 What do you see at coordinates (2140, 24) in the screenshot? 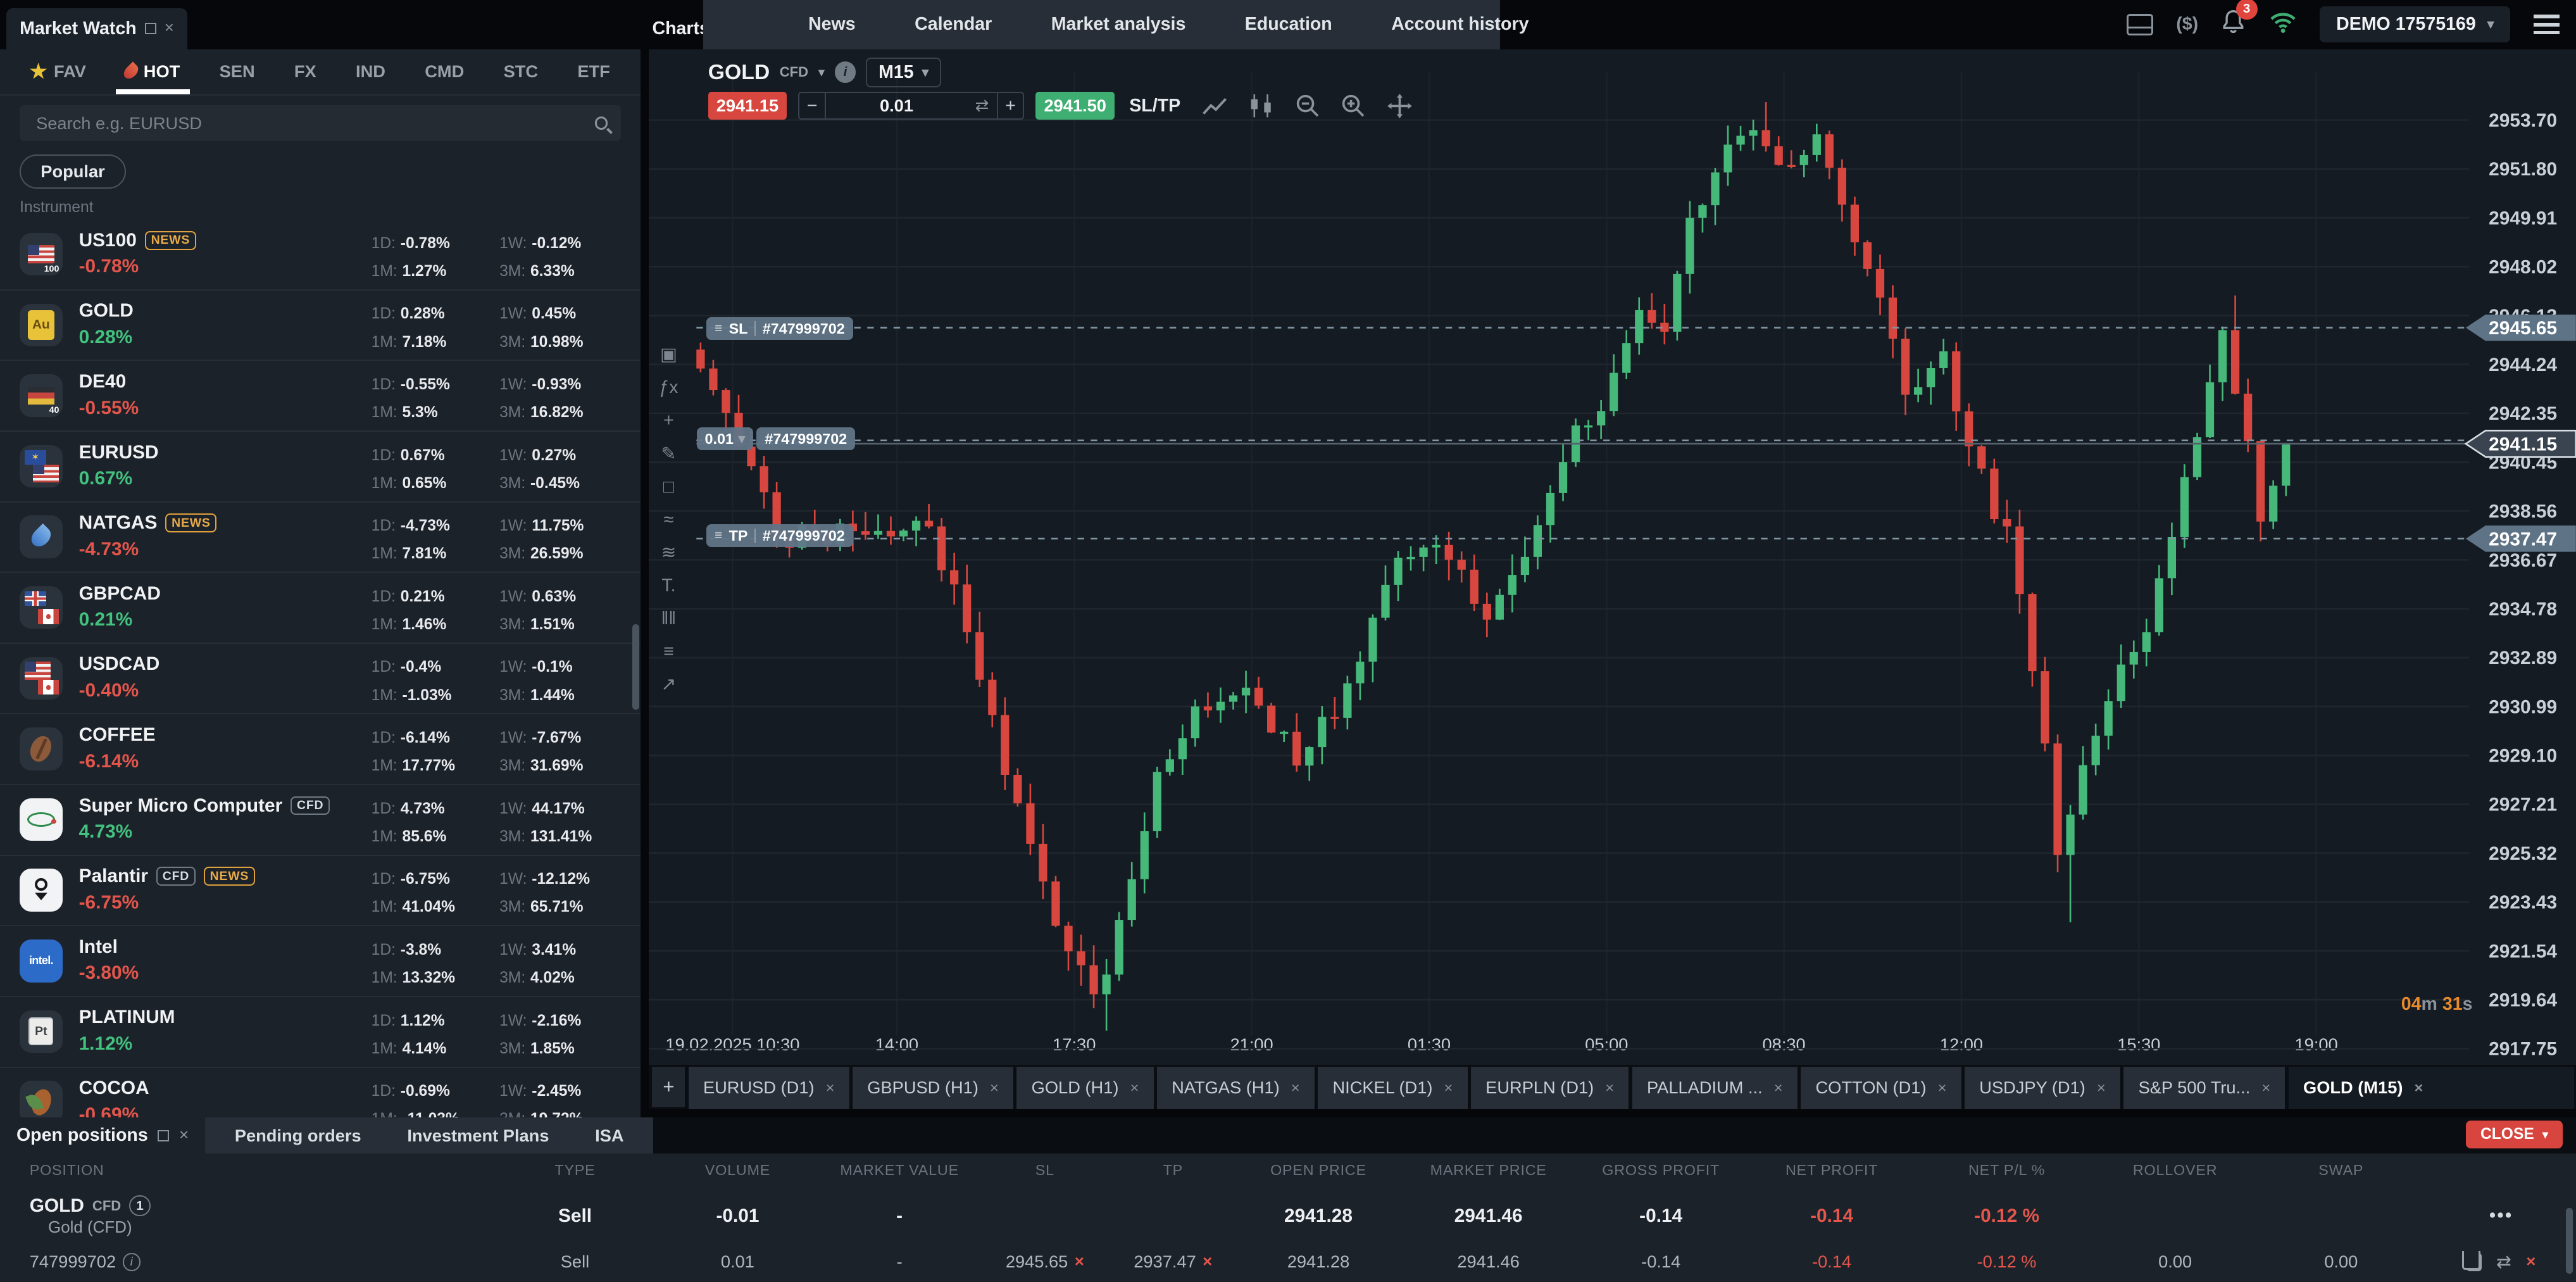
I see `layout-panels-icon` at bounding box center [2140, 24].